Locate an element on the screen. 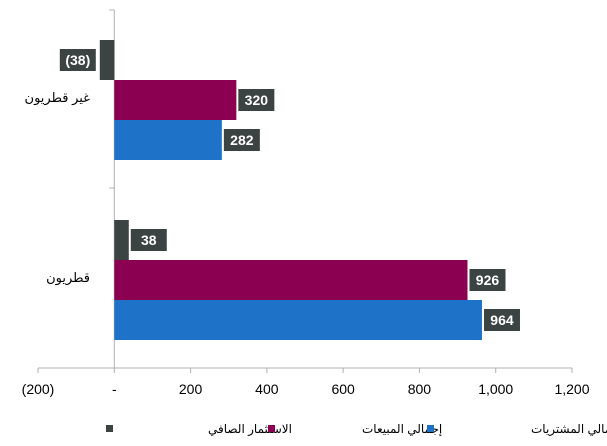 The image size is (607, 446). x-tick-label: 400 is located at coordinates (267, 389).